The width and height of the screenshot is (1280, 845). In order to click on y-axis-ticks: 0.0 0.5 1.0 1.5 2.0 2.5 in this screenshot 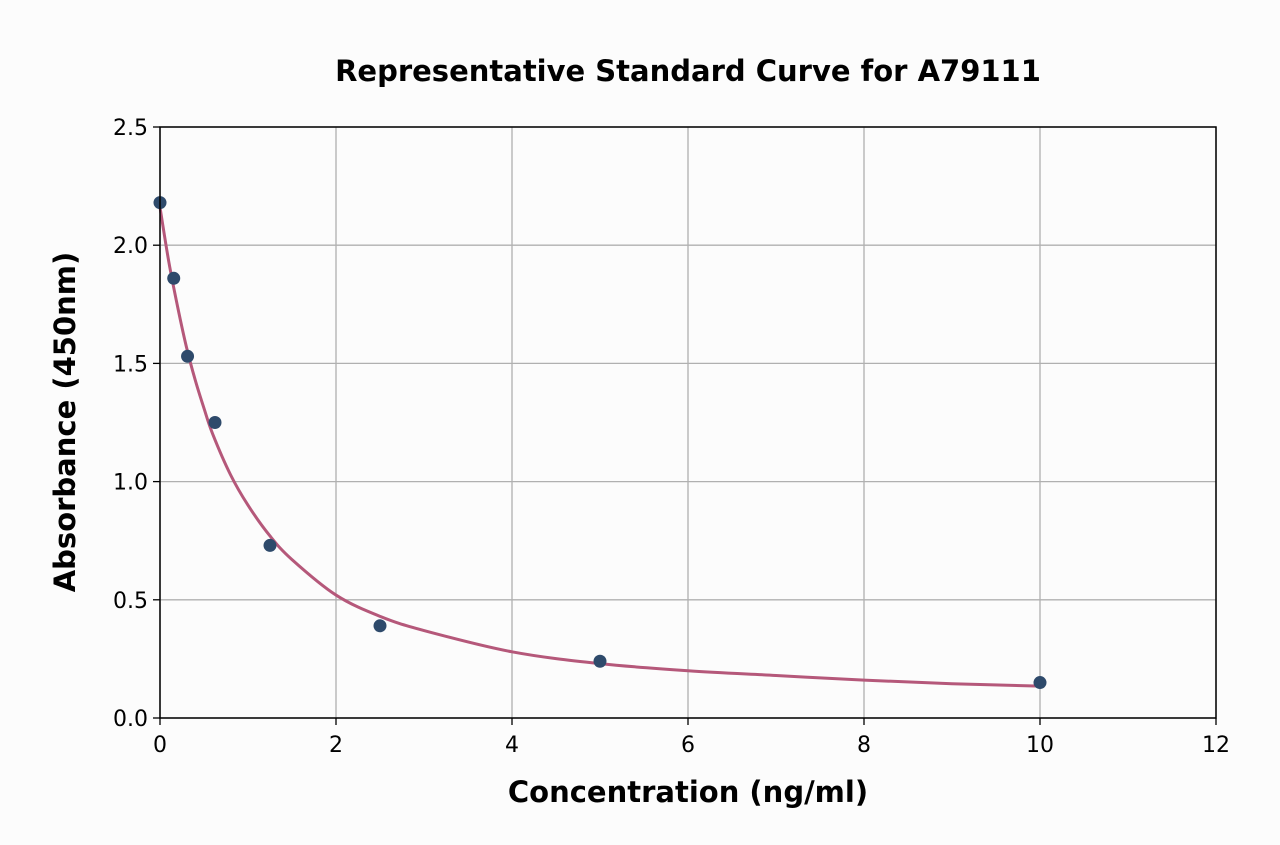, I will do `click(136, 424)`.